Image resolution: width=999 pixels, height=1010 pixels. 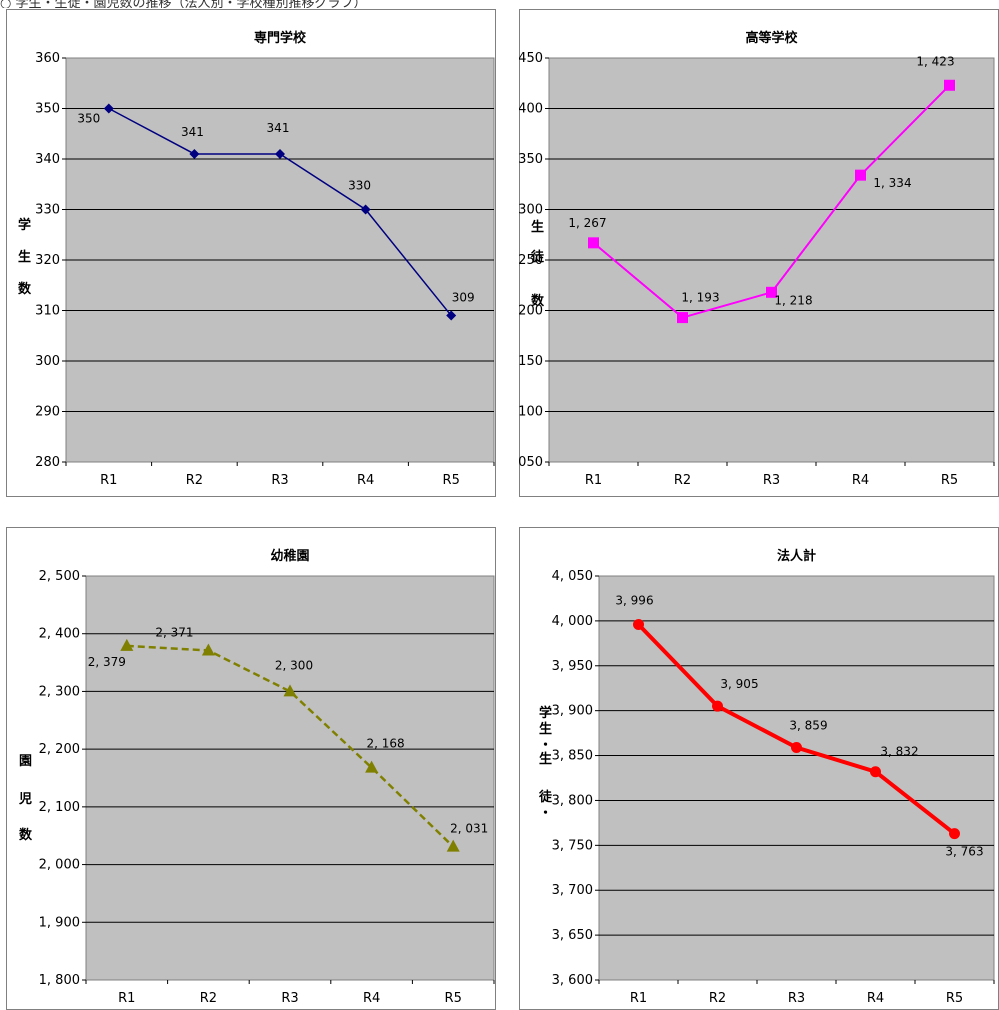 I want to click on data-label: 2, 371, so click(x=174, y=632).